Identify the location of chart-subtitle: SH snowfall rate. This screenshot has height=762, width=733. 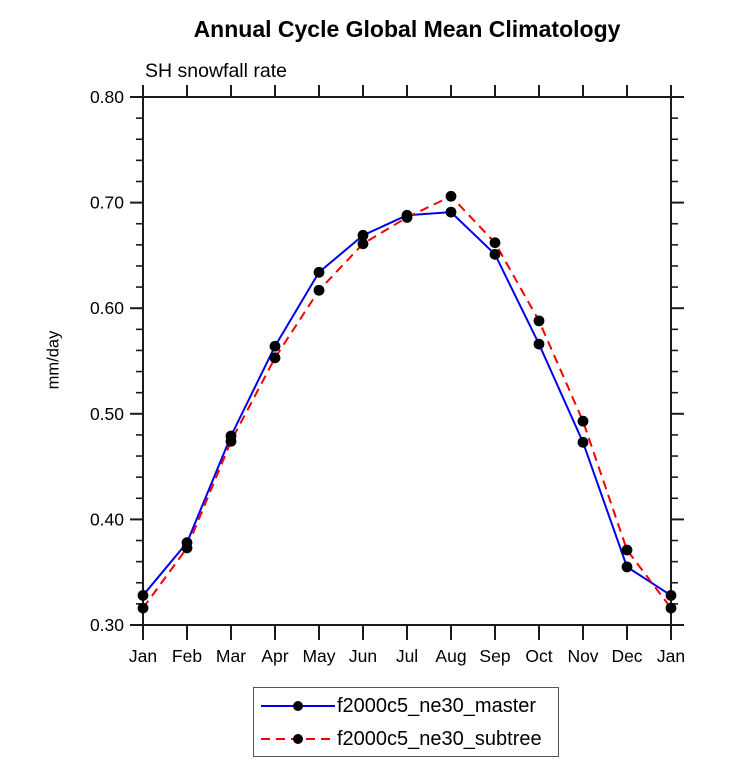
(216, 71).